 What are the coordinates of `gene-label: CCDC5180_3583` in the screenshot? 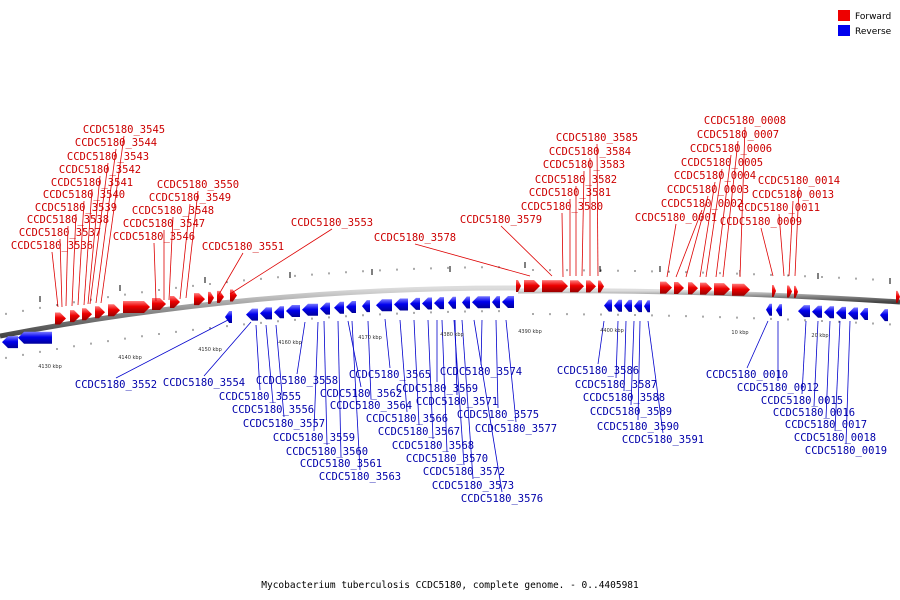 It's located at (584, 165).